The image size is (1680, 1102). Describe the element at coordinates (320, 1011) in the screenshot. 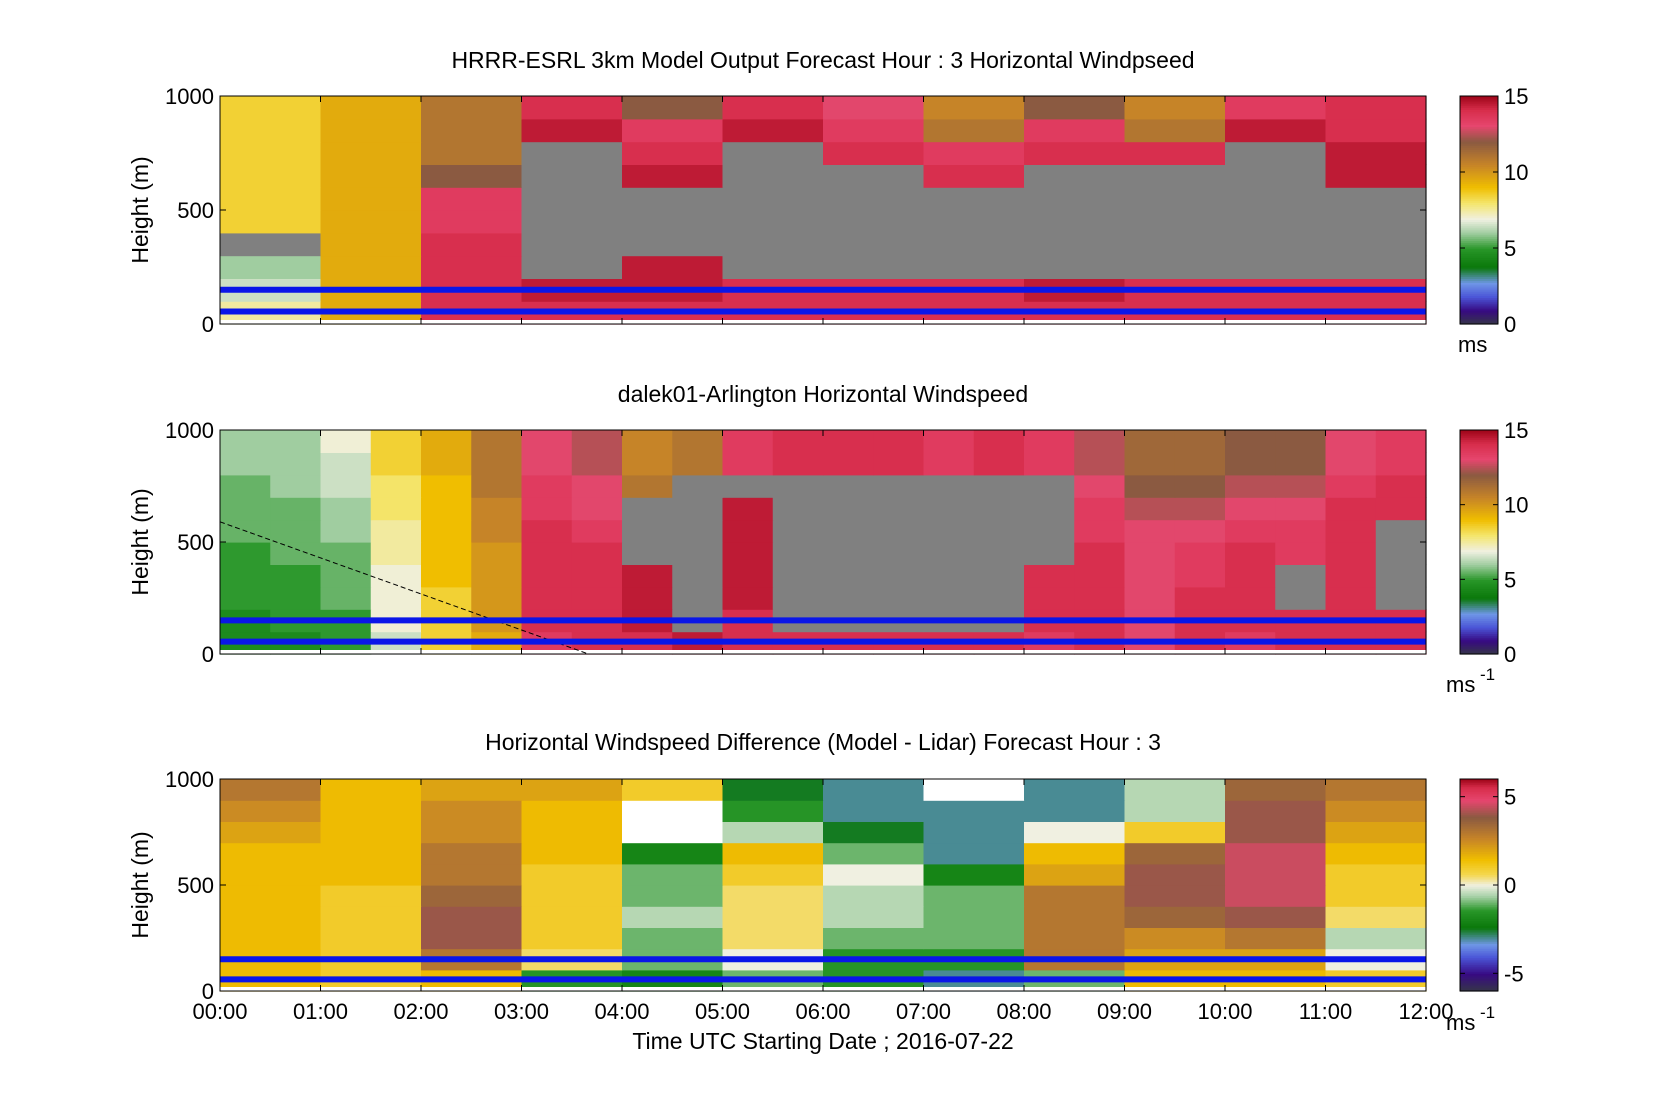

I see `x-tick-label: 01:00` at that location.